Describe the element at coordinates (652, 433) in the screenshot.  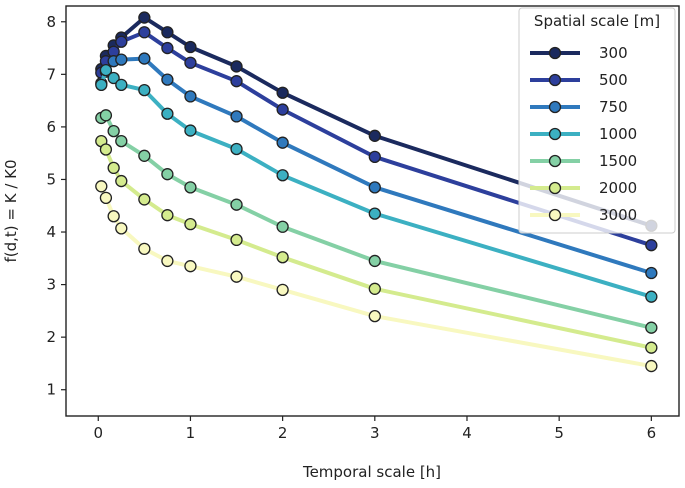
I see `x-tick-label: 6` at that location.